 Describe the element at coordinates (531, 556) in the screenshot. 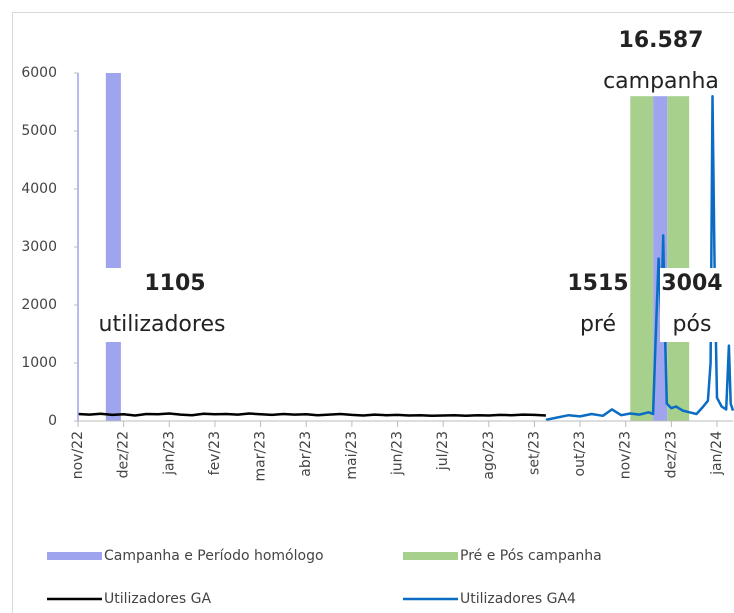

I see `legend-label: Pré e Pós campanha` at that location.